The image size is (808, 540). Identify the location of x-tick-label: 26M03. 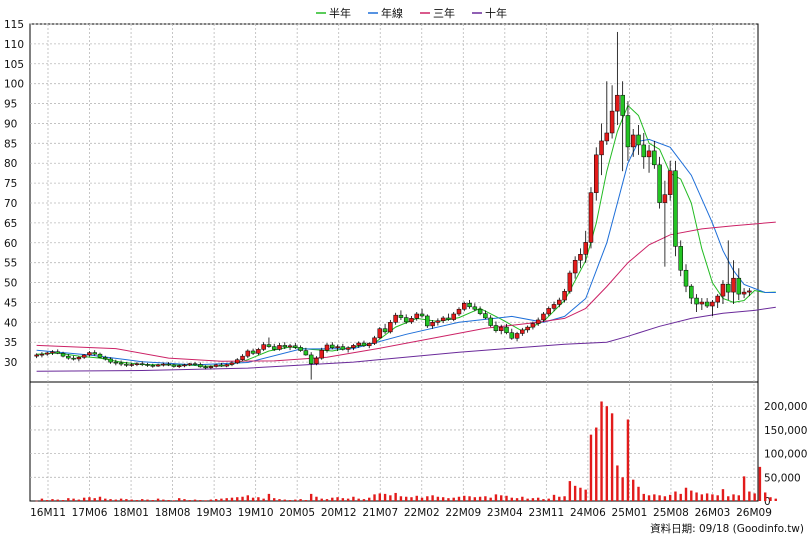
(713, 513).